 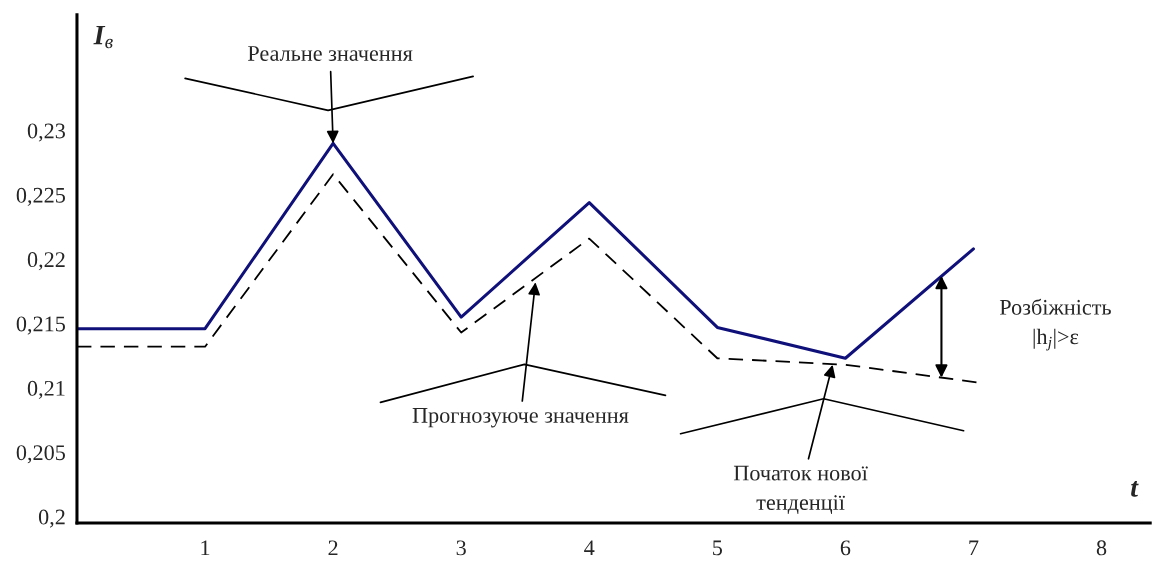 What do you see at coordinates (589, 548) in the screenshot?
I see `x-tick-label: 4` at bounding box center [589, 548].